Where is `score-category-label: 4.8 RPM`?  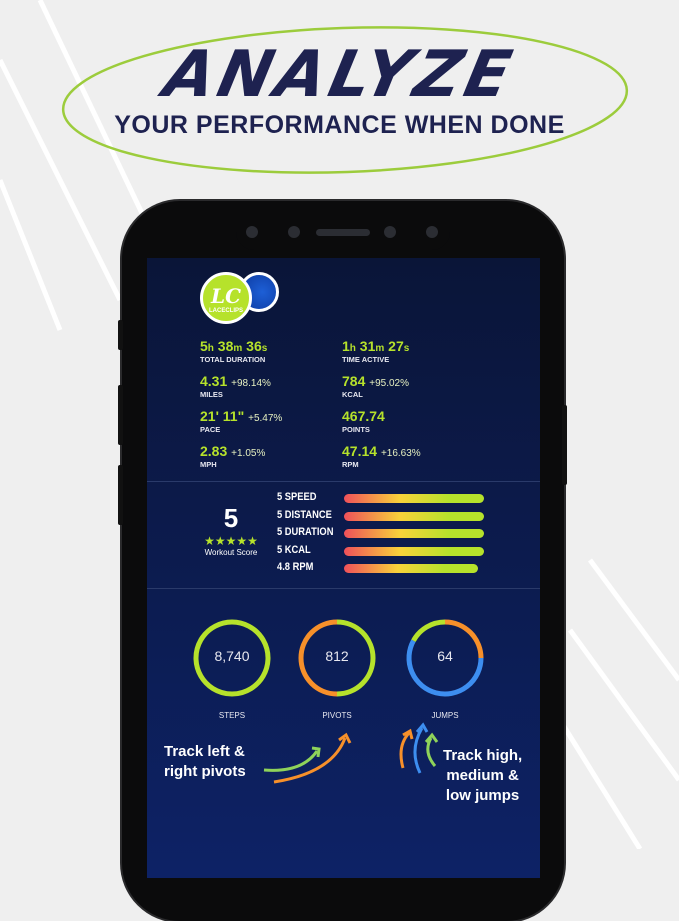 score-category-label: 4.8 RPM is located at coordinates (295, 567).